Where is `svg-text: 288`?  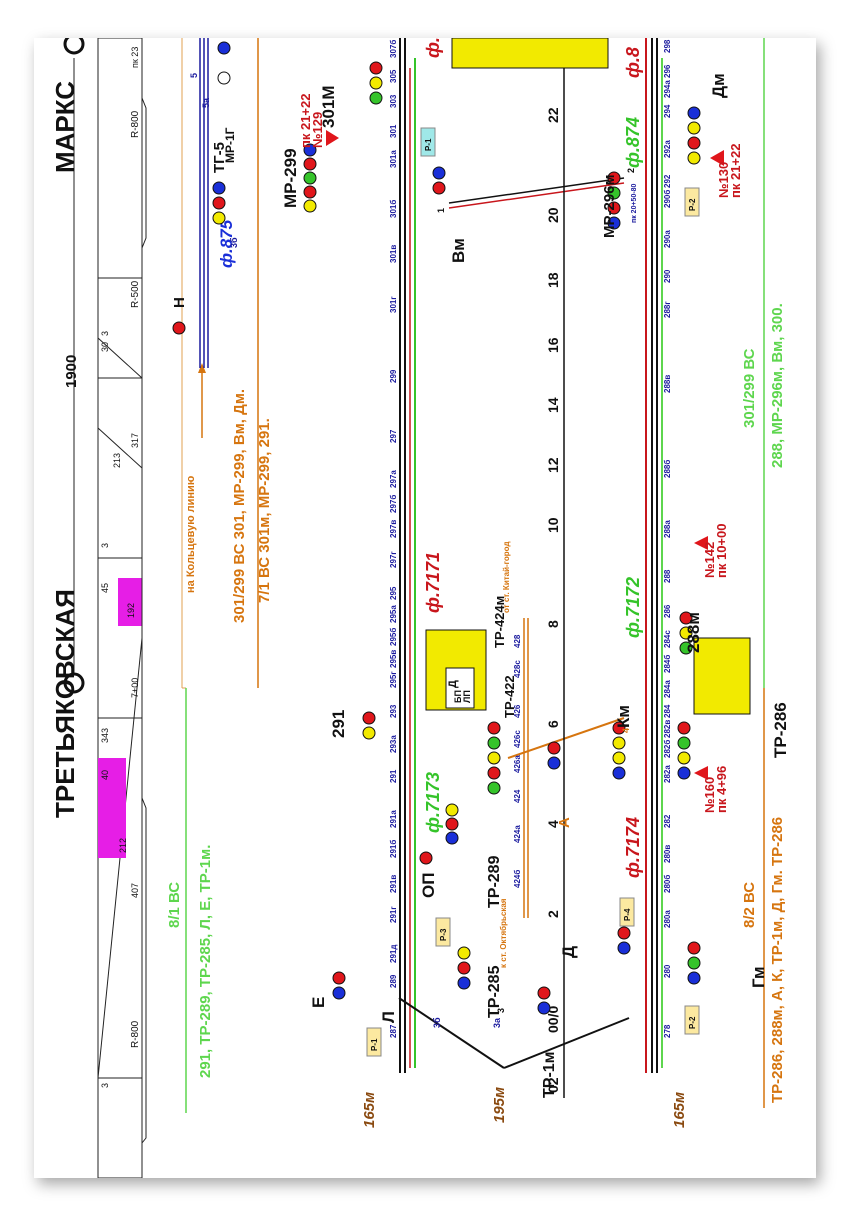
svg-text: 288 is located at coordinates (667, 576).